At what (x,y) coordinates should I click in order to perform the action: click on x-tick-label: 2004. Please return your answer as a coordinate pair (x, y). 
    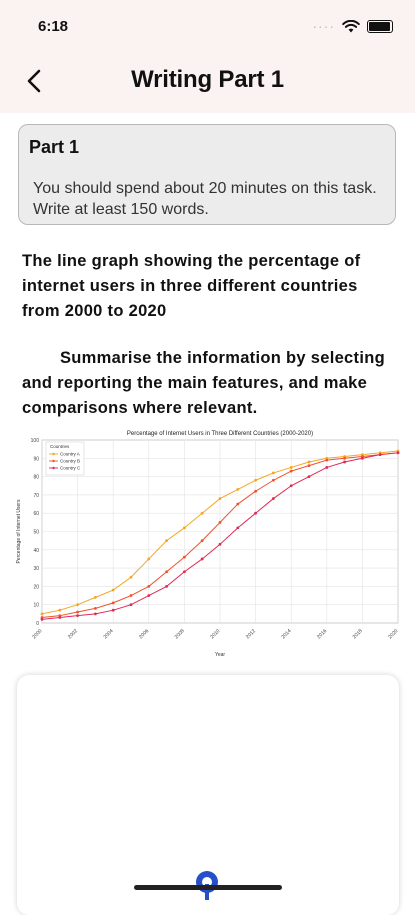
    Looking at the image, I should click on (109, 634).